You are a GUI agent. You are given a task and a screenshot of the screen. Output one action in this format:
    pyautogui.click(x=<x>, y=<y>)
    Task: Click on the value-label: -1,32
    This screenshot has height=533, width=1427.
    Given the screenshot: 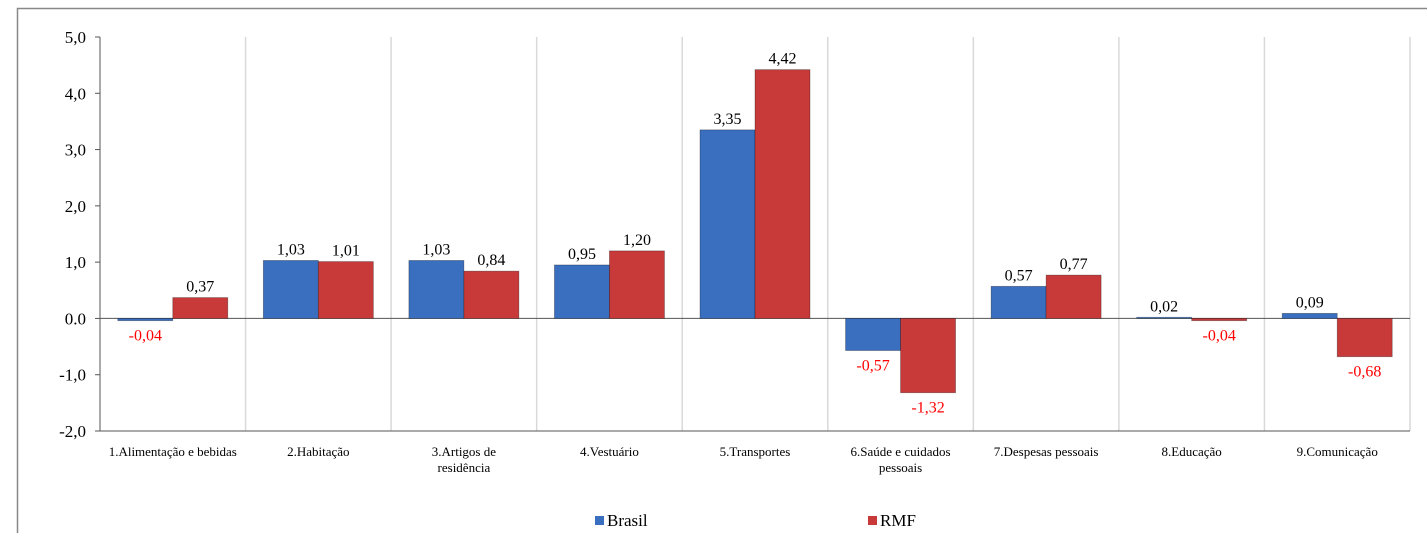 What is the action you would take?
    pyautogui.click(x=927, y=408)
    